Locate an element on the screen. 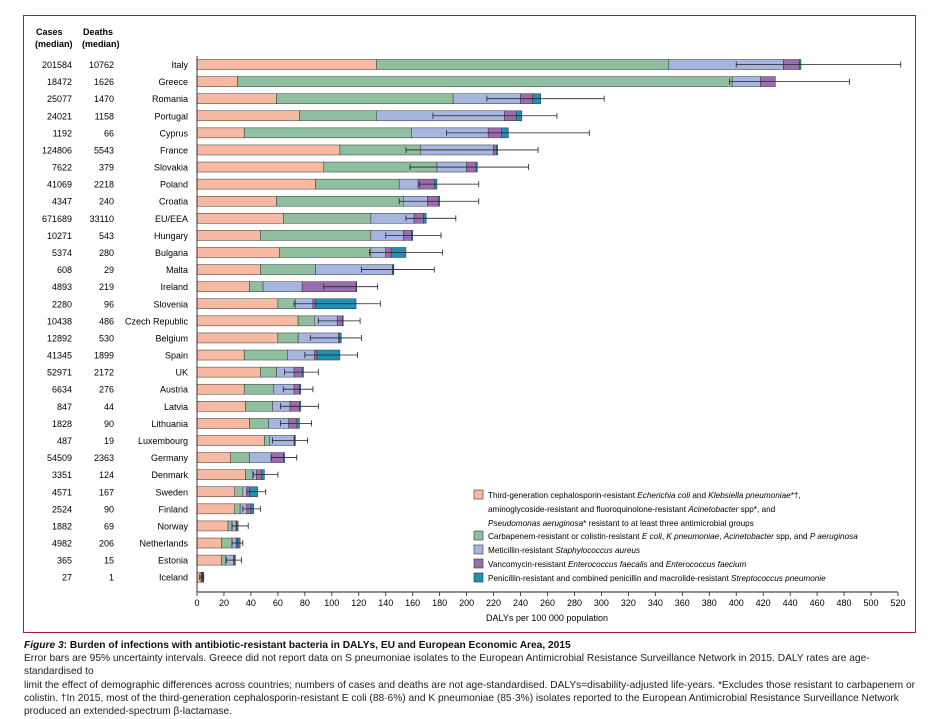 This screenshot has height=719, width=937. bar-czech-republic-carbapenem is located at coordinates (306, 321).